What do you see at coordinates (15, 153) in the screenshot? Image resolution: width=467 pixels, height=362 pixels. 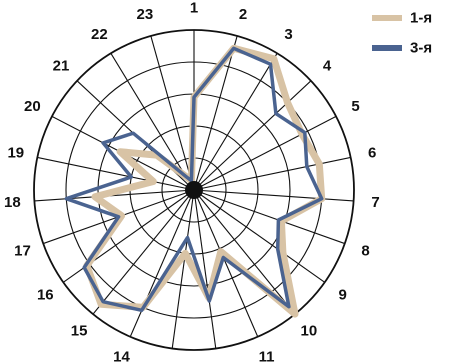 I see `category-label-19: 19` at bounding box center [15, 153].